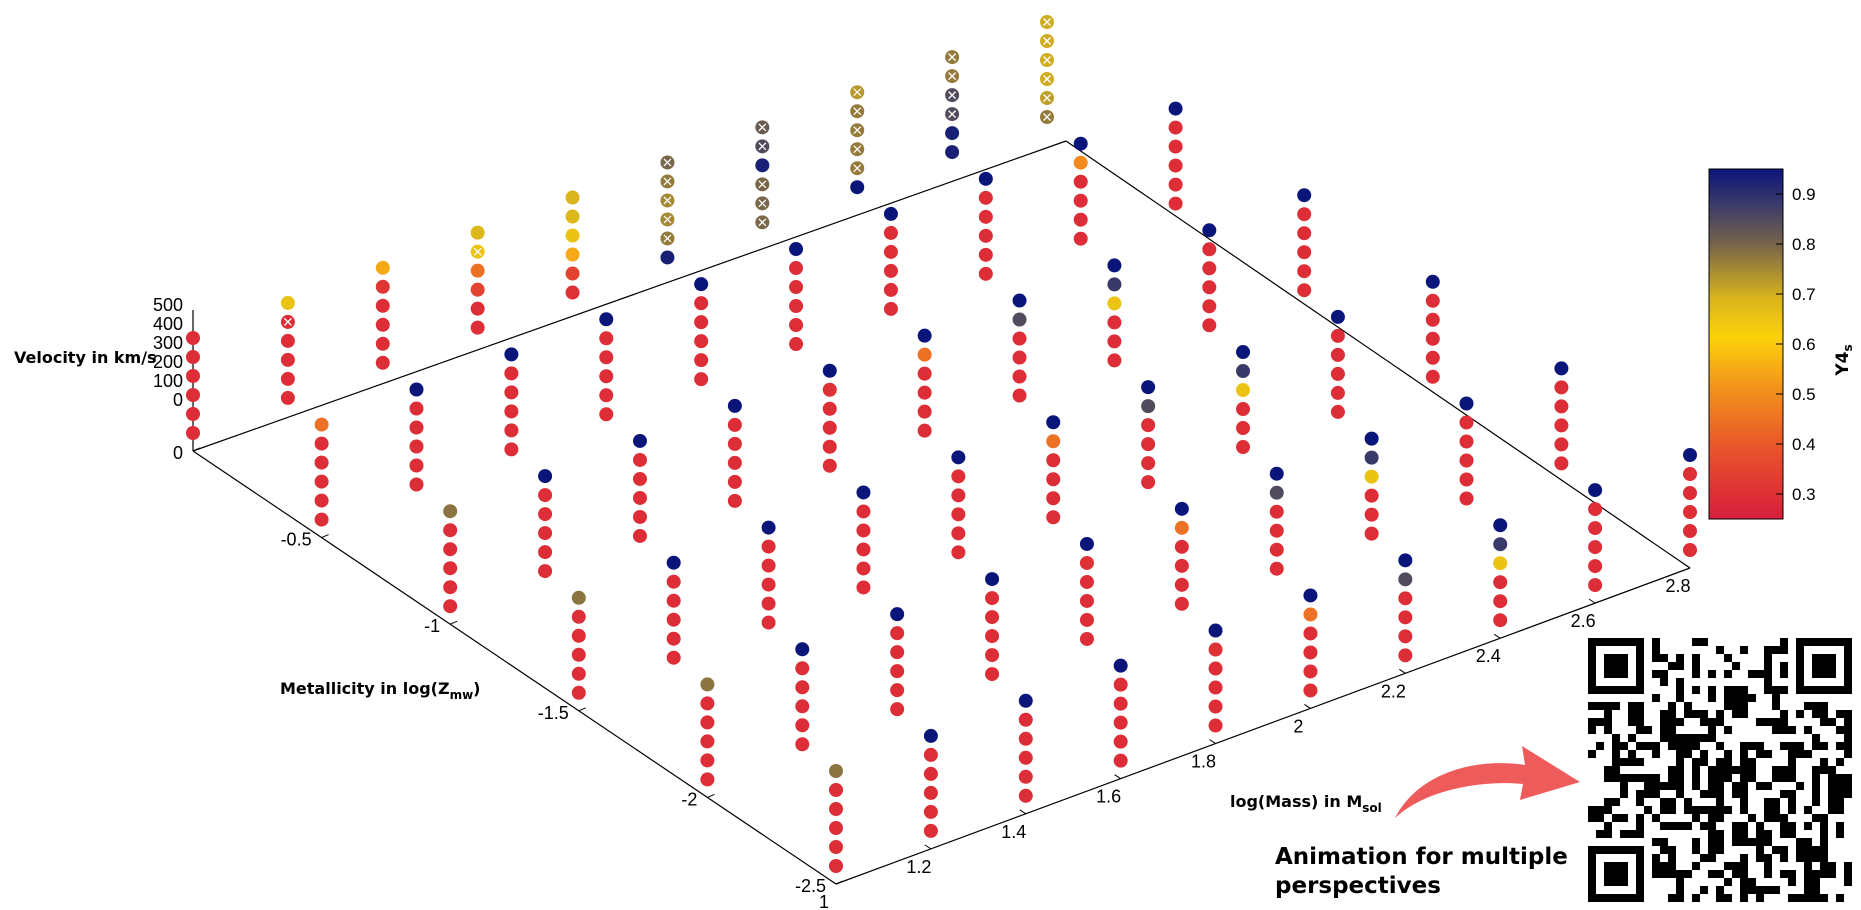  I want to click on x-tick-mark, so click(928, 847).